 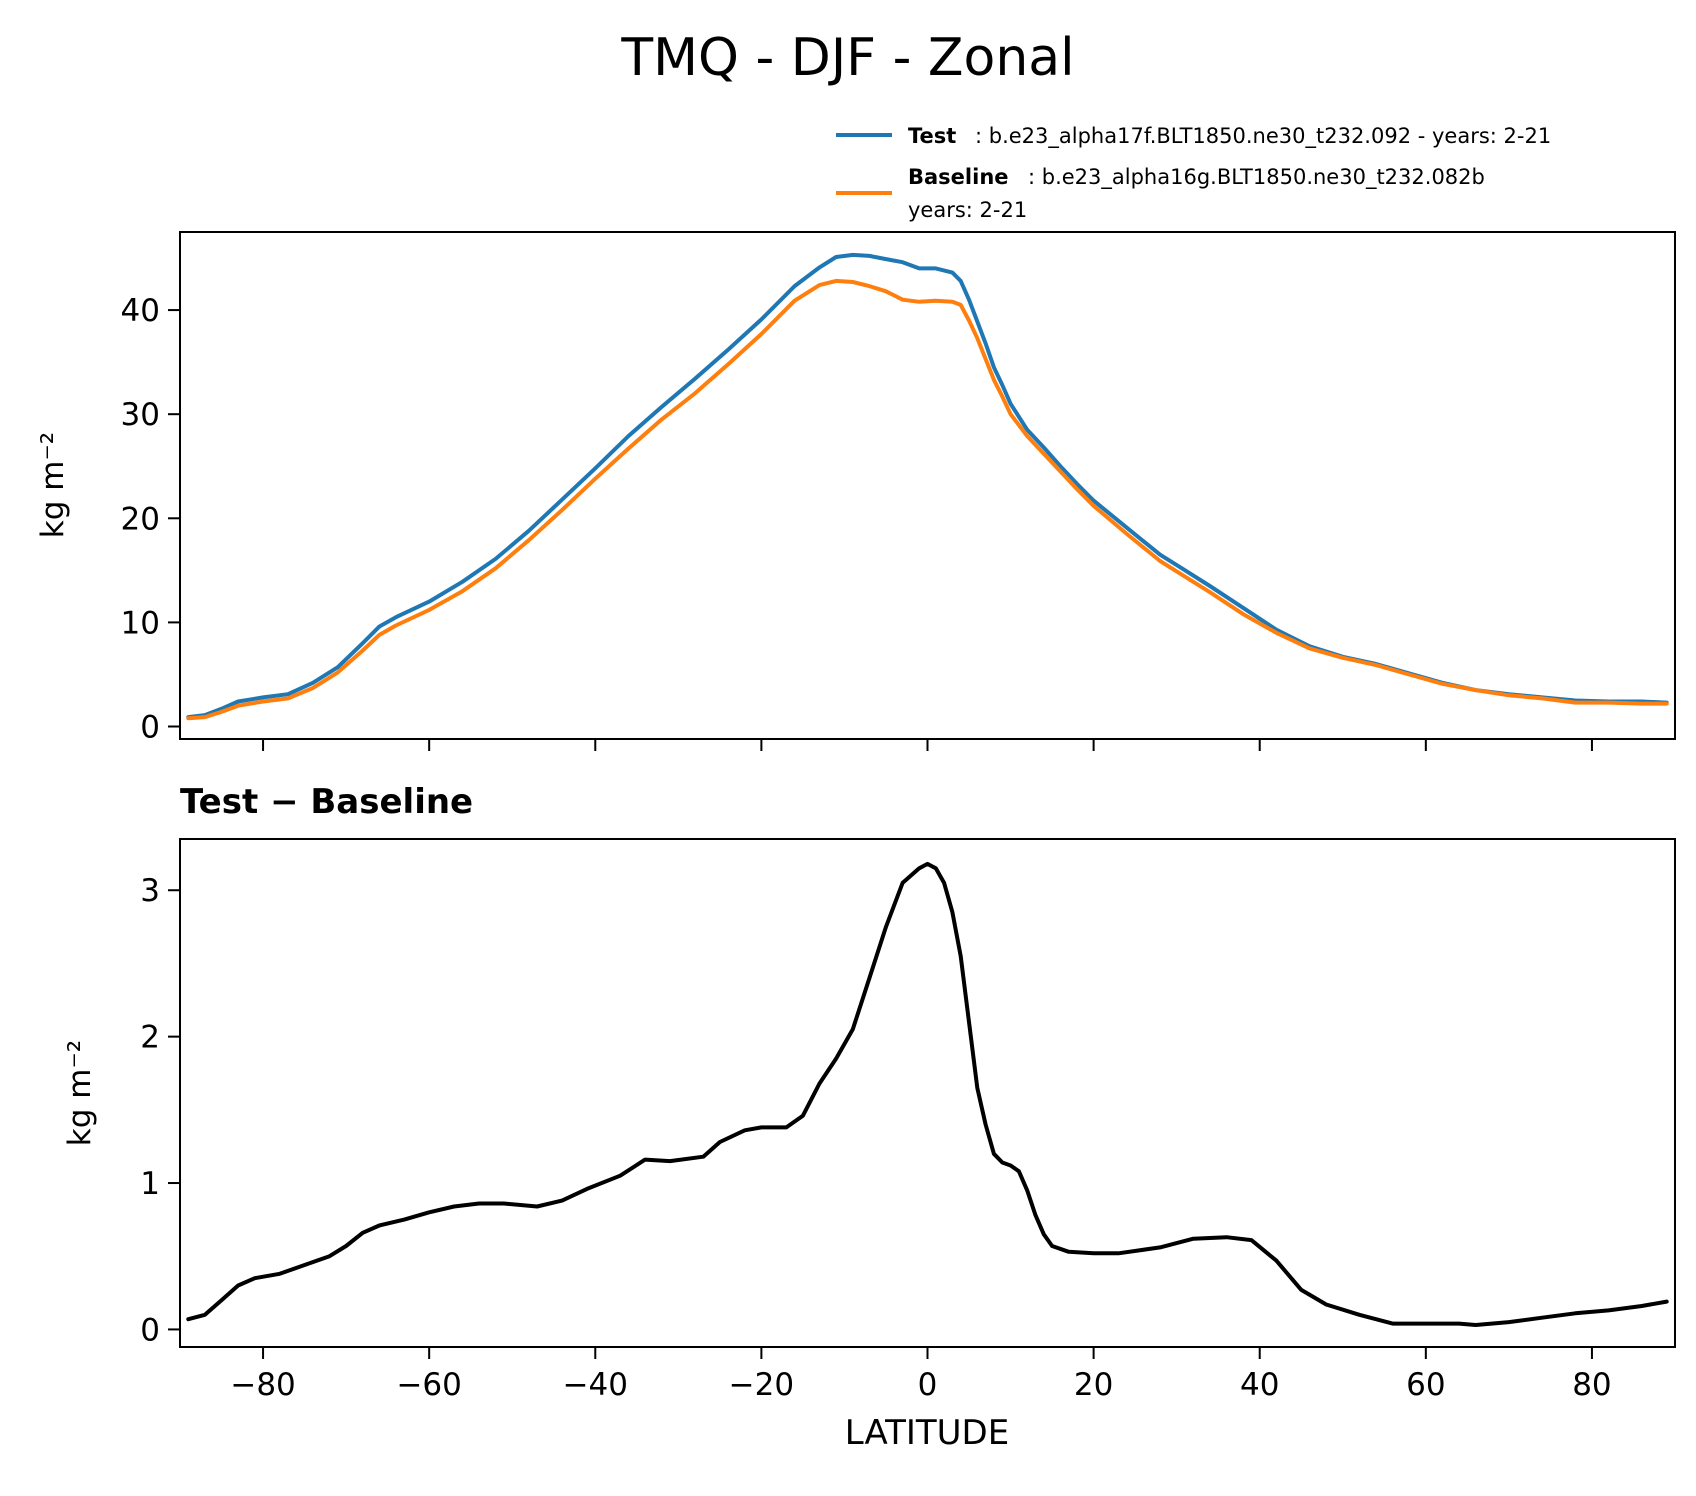 I want to click on x-tick-label: −20, so click(x=761, y=1385).